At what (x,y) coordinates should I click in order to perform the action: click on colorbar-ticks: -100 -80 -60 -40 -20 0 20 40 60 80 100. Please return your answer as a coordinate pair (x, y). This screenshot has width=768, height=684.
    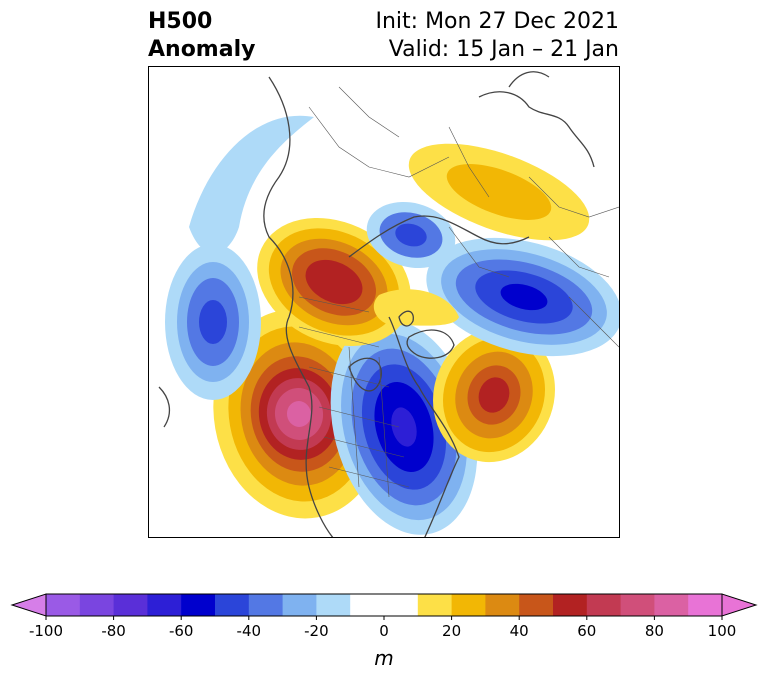
    Looking at the image, I should click on (384, 632).